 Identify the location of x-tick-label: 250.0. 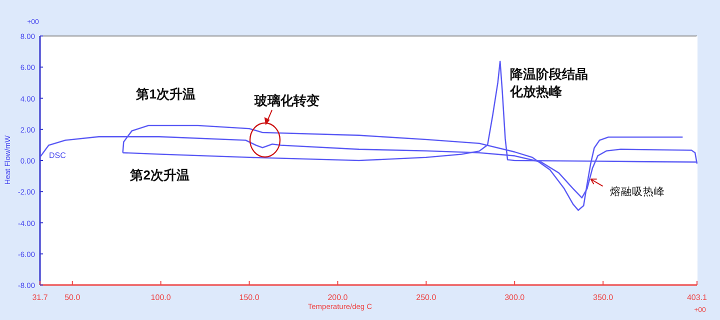
(426, 297).